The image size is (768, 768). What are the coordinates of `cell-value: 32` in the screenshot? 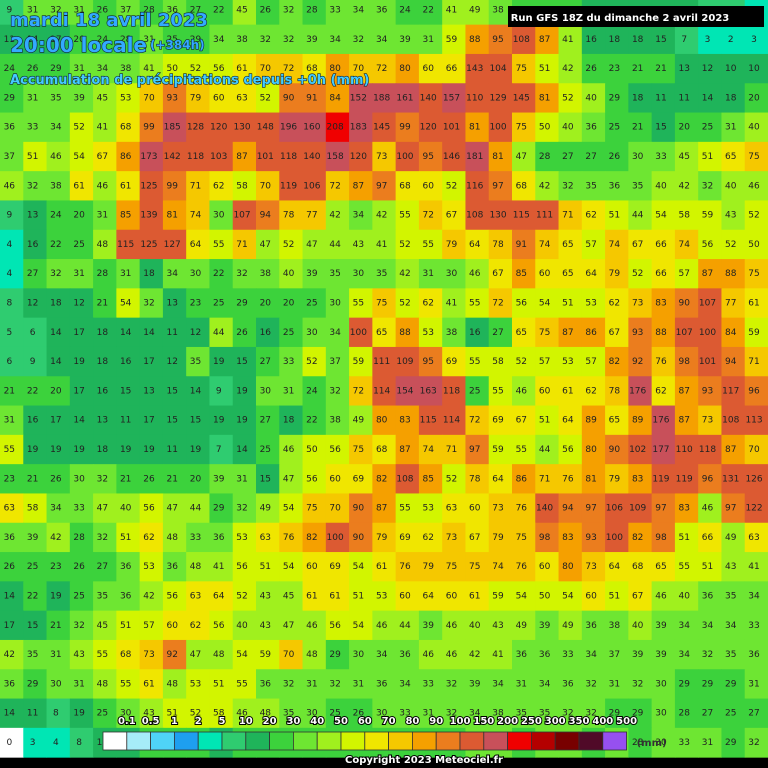 It's located at (102, 538).